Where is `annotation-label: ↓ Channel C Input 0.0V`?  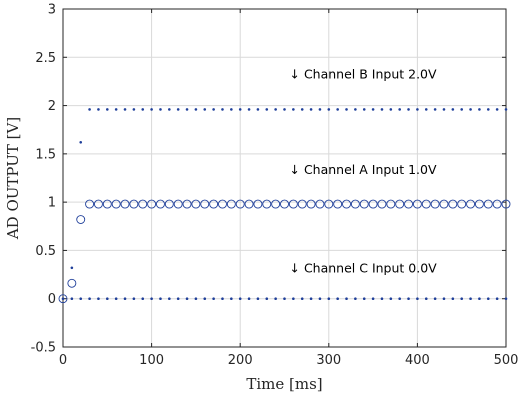 annotation-label: ↓ Channel C Input 0.0V is located at coordinates (364, 268).